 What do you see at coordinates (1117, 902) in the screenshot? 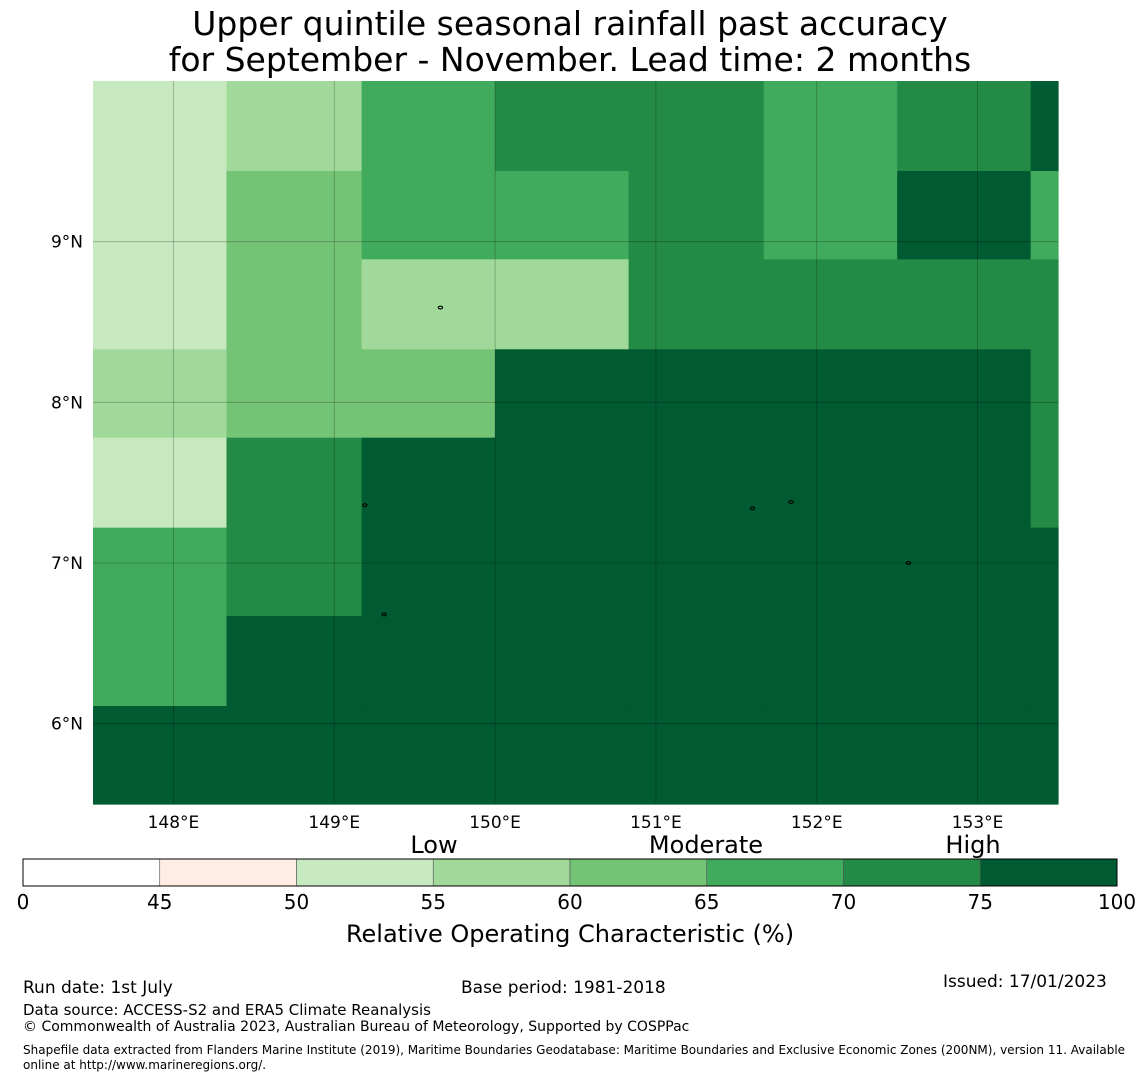
I see `colorbar-tick-label: 100` at bounding box center [1117, 902].